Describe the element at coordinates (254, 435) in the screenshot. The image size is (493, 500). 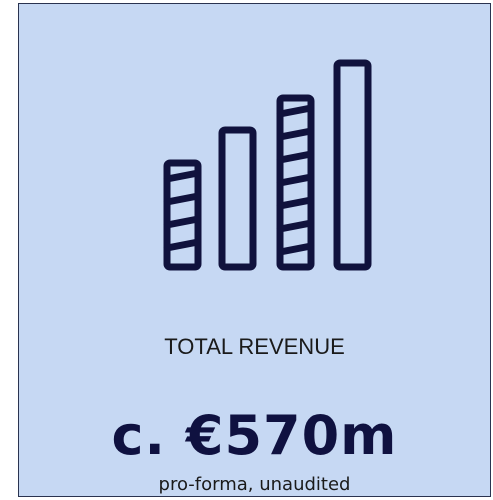
I see `metric-value: c. €570m` at that location.